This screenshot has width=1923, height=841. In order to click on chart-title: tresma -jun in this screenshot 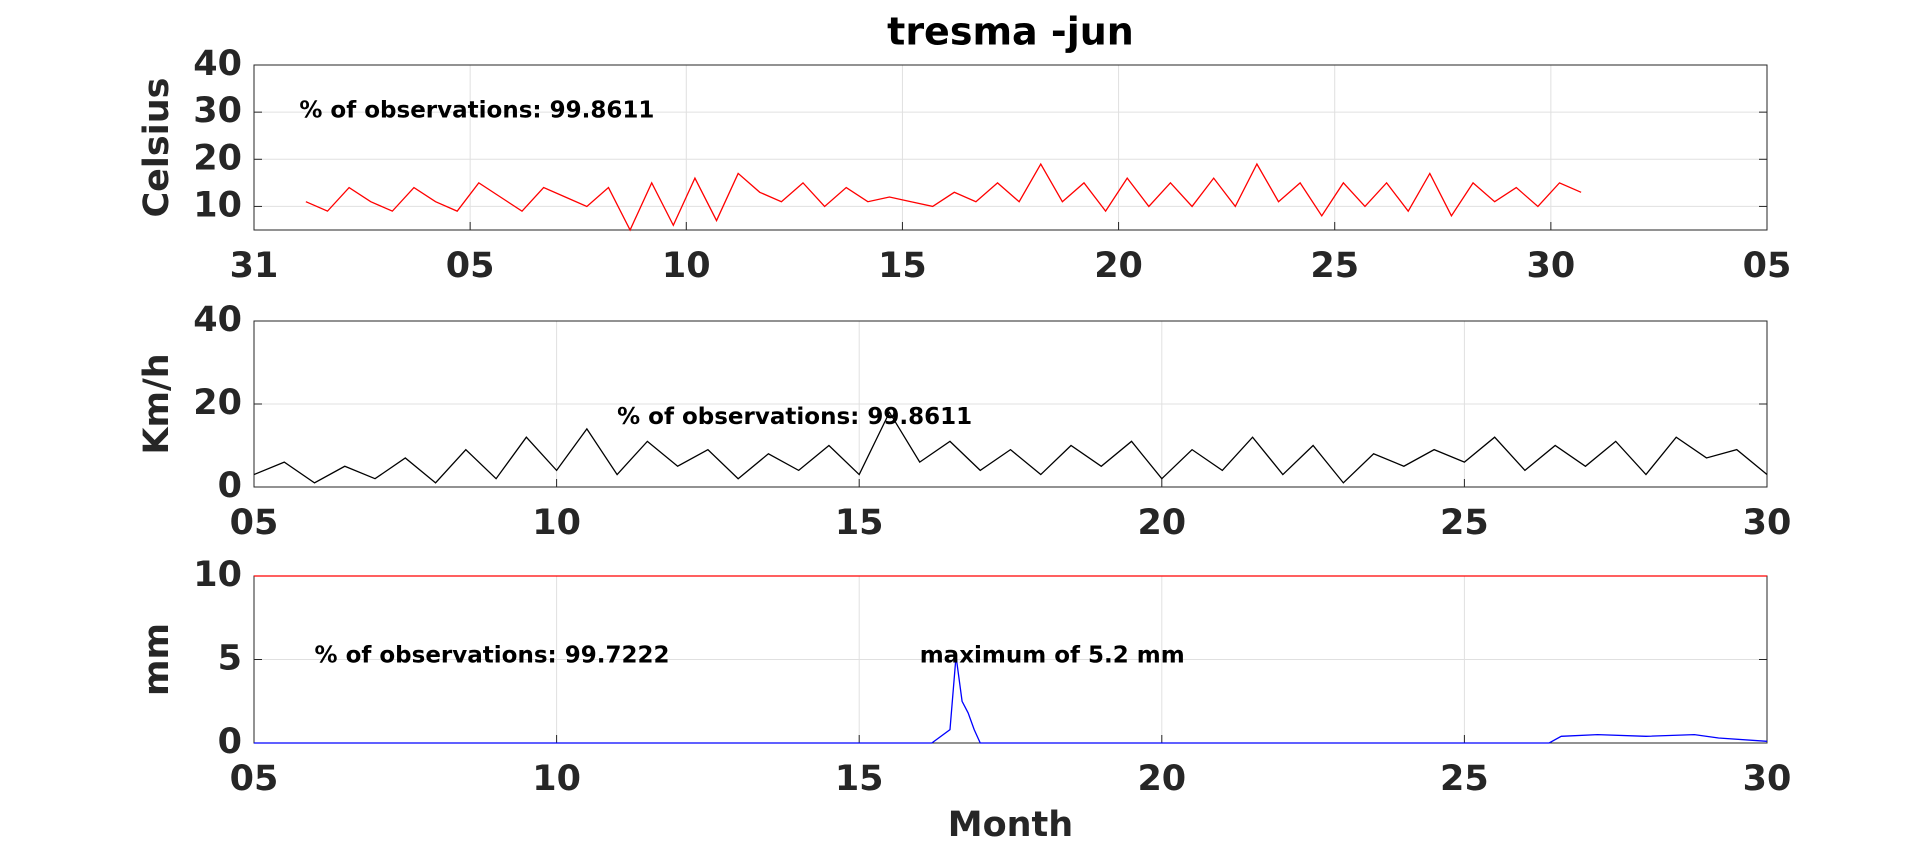, I will do `click(1010, 32)`.